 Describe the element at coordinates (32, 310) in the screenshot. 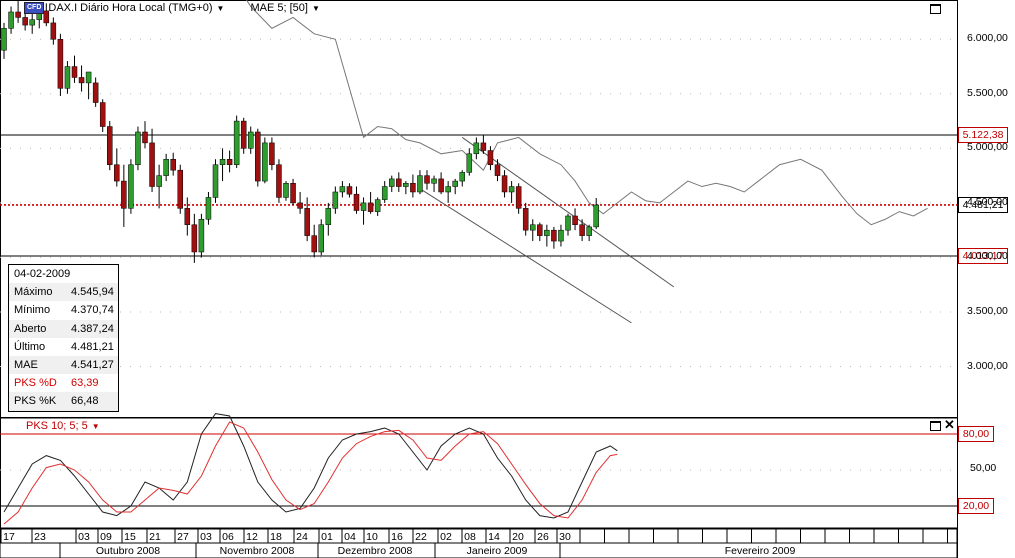

I see `info-row-label: Mínimo` at that location.